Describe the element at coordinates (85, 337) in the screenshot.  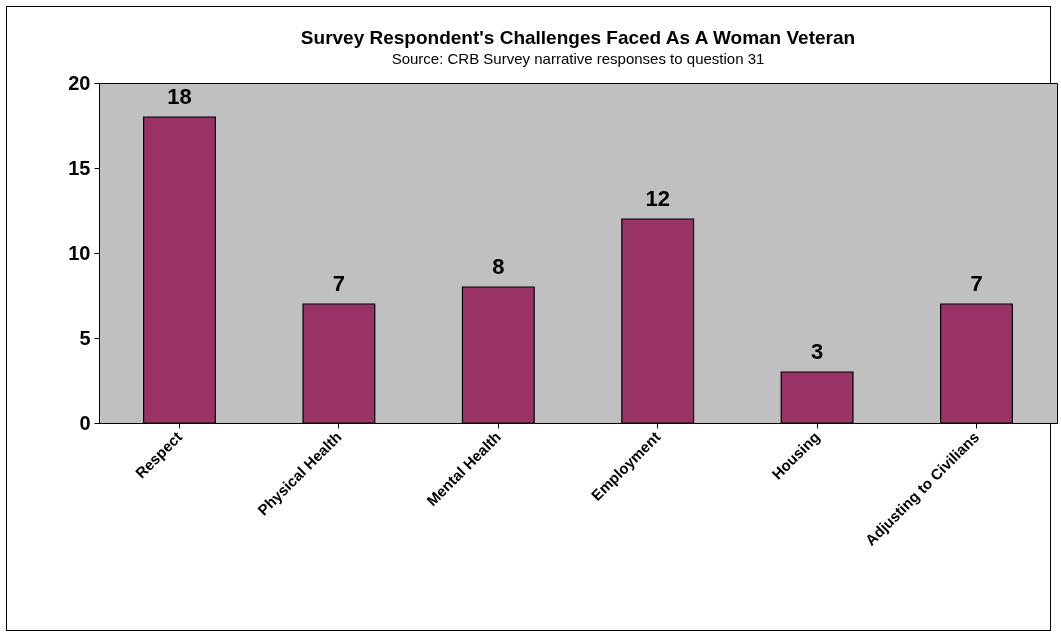
I see `y-tick-label: 5` at that location.